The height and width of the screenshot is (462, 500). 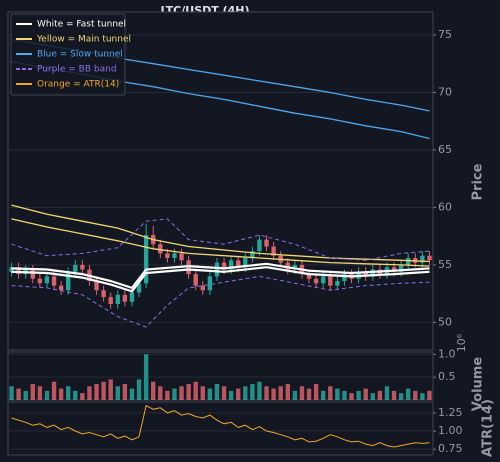 I want to click on y-tick-label: 0.75, so click(x=450, y=448).